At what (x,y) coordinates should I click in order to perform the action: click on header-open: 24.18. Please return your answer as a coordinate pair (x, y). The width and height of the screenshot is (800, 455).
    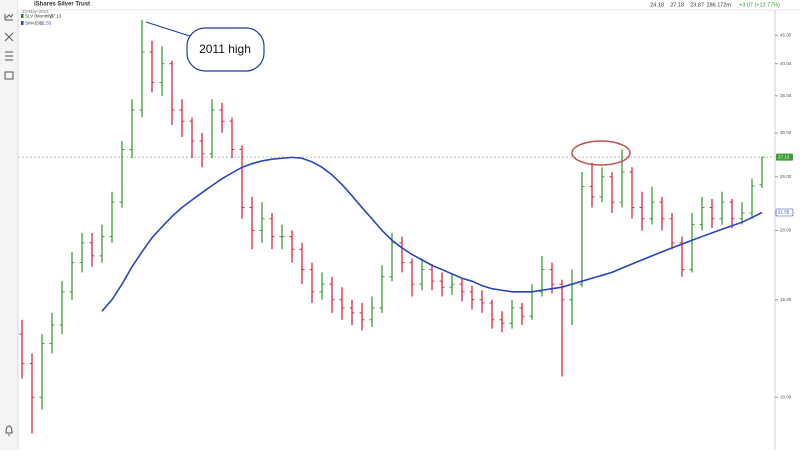
    Looking at the image, I should click on (657, 5).